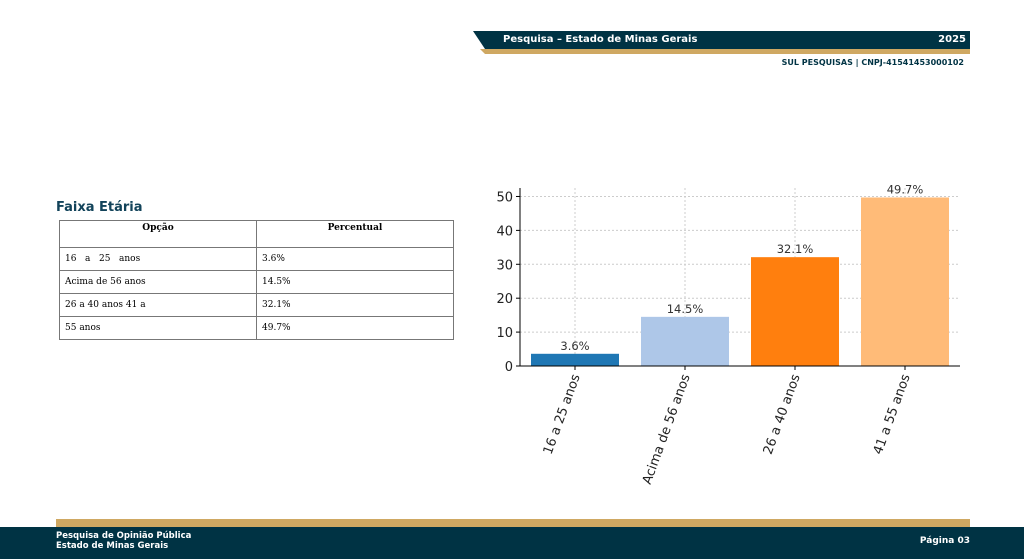 This screenshot has width=1024, height=559. I want to click on x-tick-label: 26 a 40 anos, so click(782, 414).